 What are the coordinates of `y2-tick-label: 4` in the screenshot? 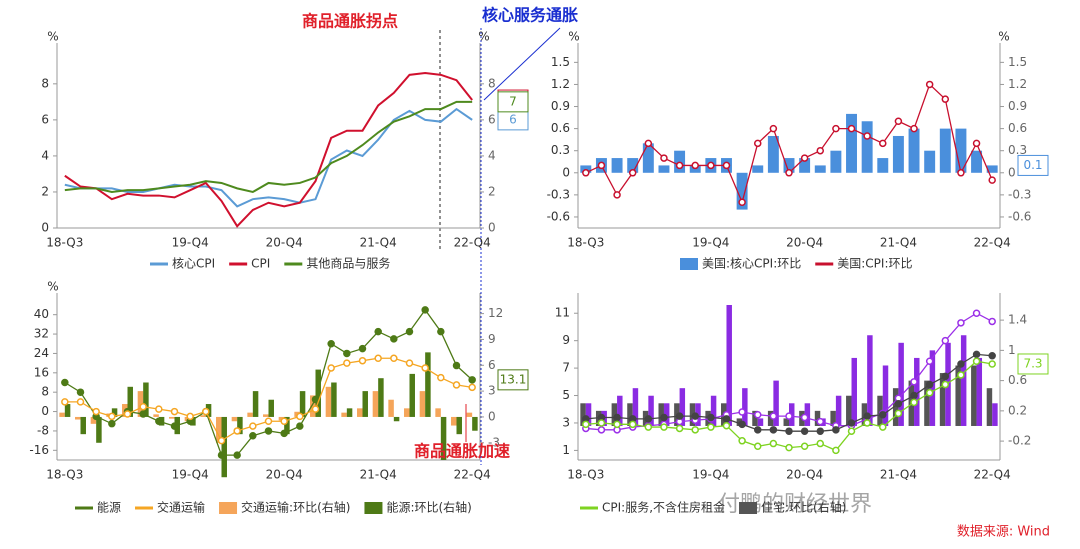 It's located at (492, 155).